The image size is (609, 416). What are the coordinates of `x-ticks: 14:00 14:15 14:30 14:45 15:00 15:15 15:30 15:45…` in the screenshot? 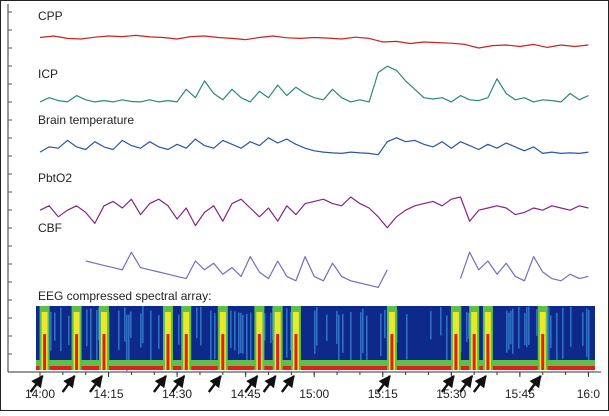 It's located at (312, 386).